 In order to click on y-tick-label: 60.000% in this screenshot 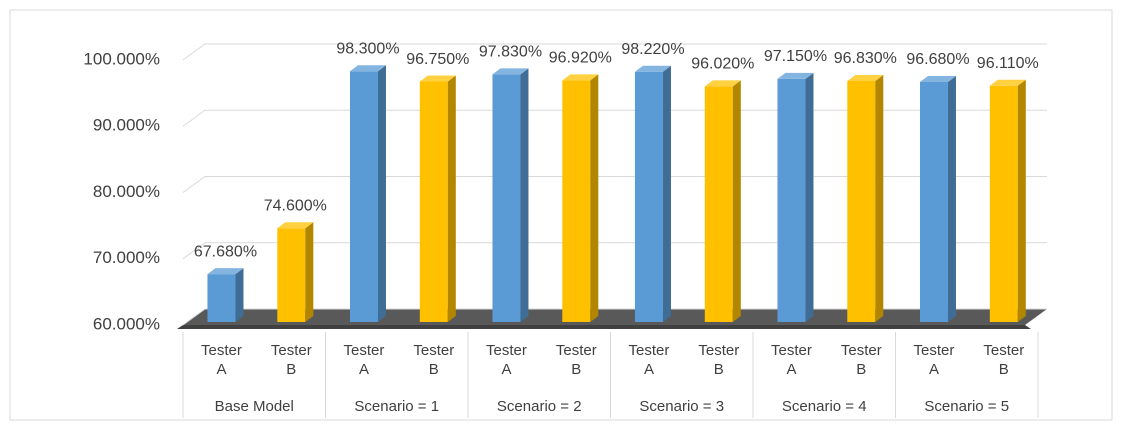, I will do `click(126, 323)`.